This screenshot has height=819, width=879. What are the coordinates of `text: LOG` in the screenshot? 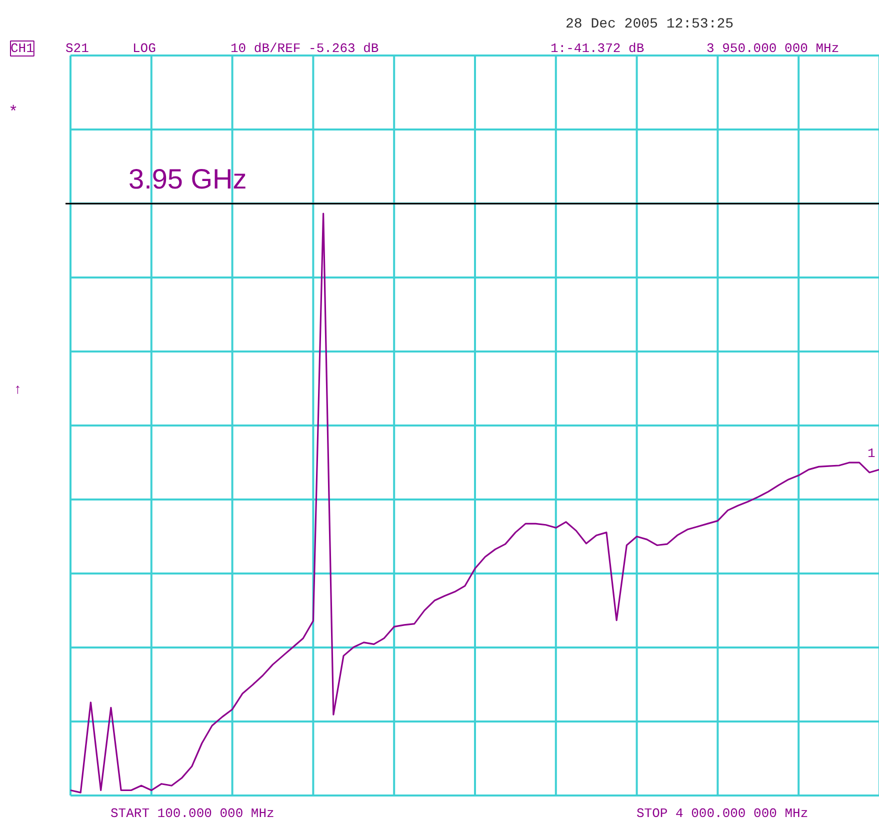 It's located at (144, 48).